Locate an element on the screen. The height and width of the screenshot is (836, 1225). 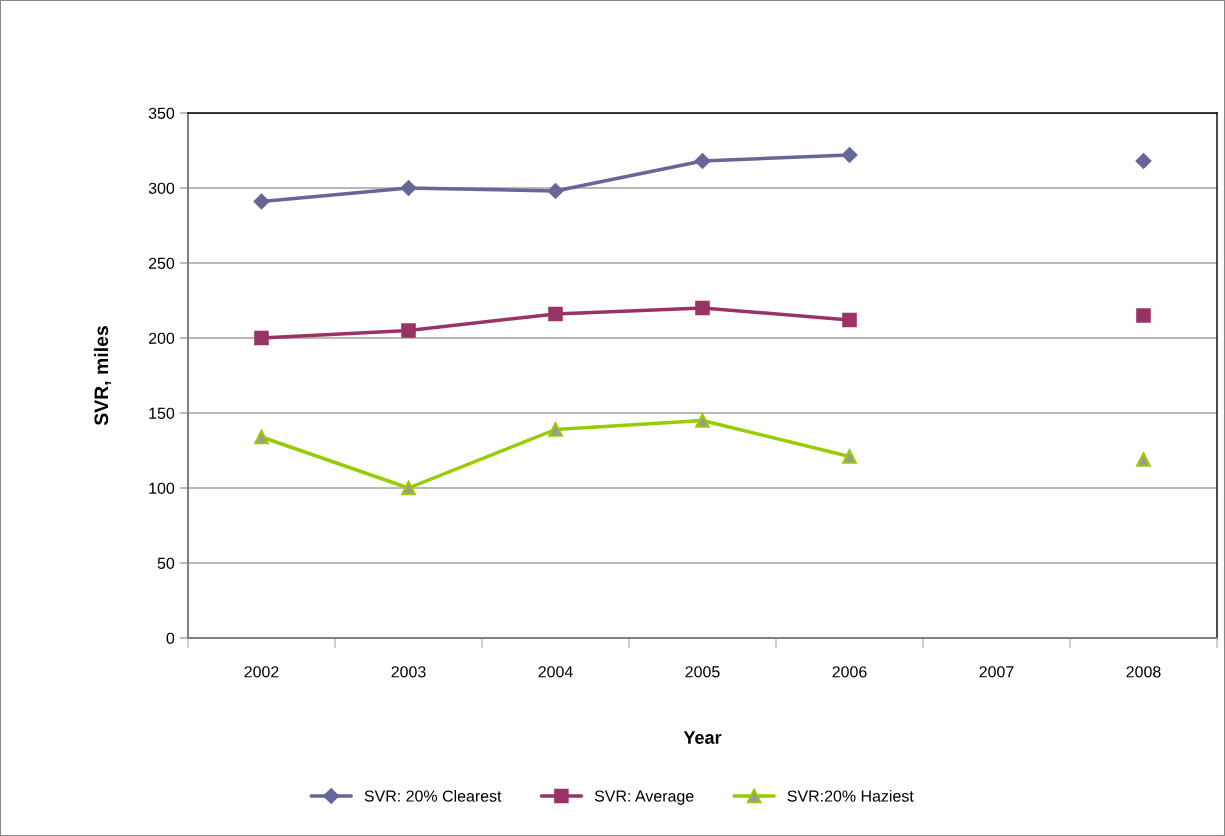
y-tick-label: 50 is located at coordinates (166, 563).